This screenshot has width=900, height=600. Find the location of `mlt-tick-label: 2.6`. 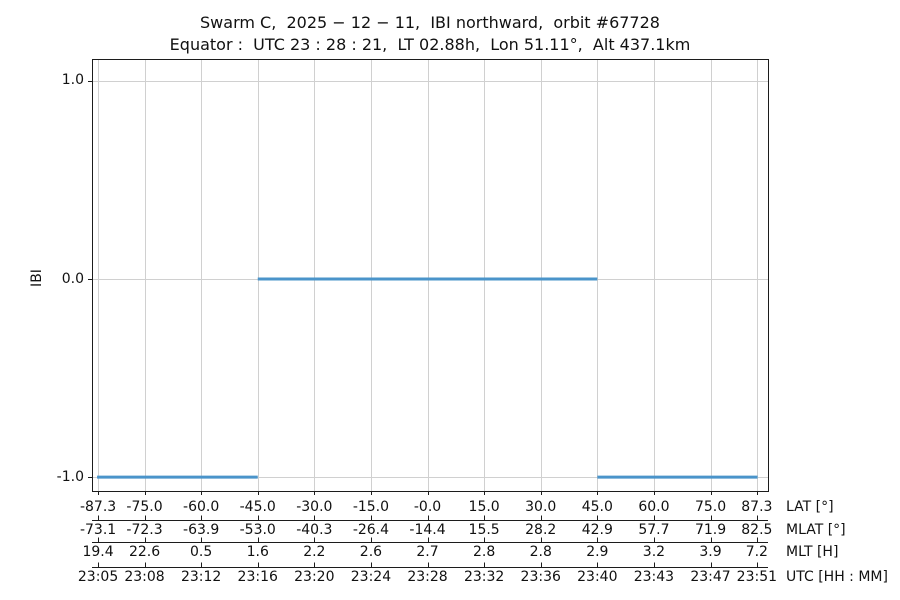

mlt-tick-label: 2.6 is located at coordinates (371, 552).